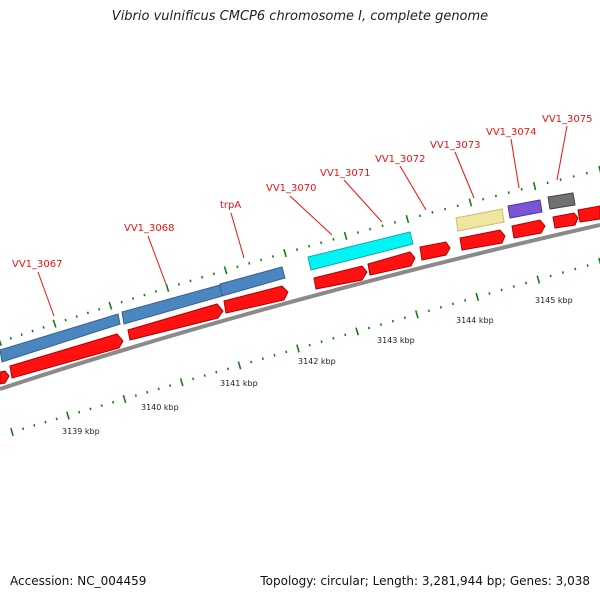 The width and height of the screenshot is (600, 600). Describe the element at coordinates (345, 173) in the screenshot. I see `gene-label-vv1-3071: VV1_3071` at that location.